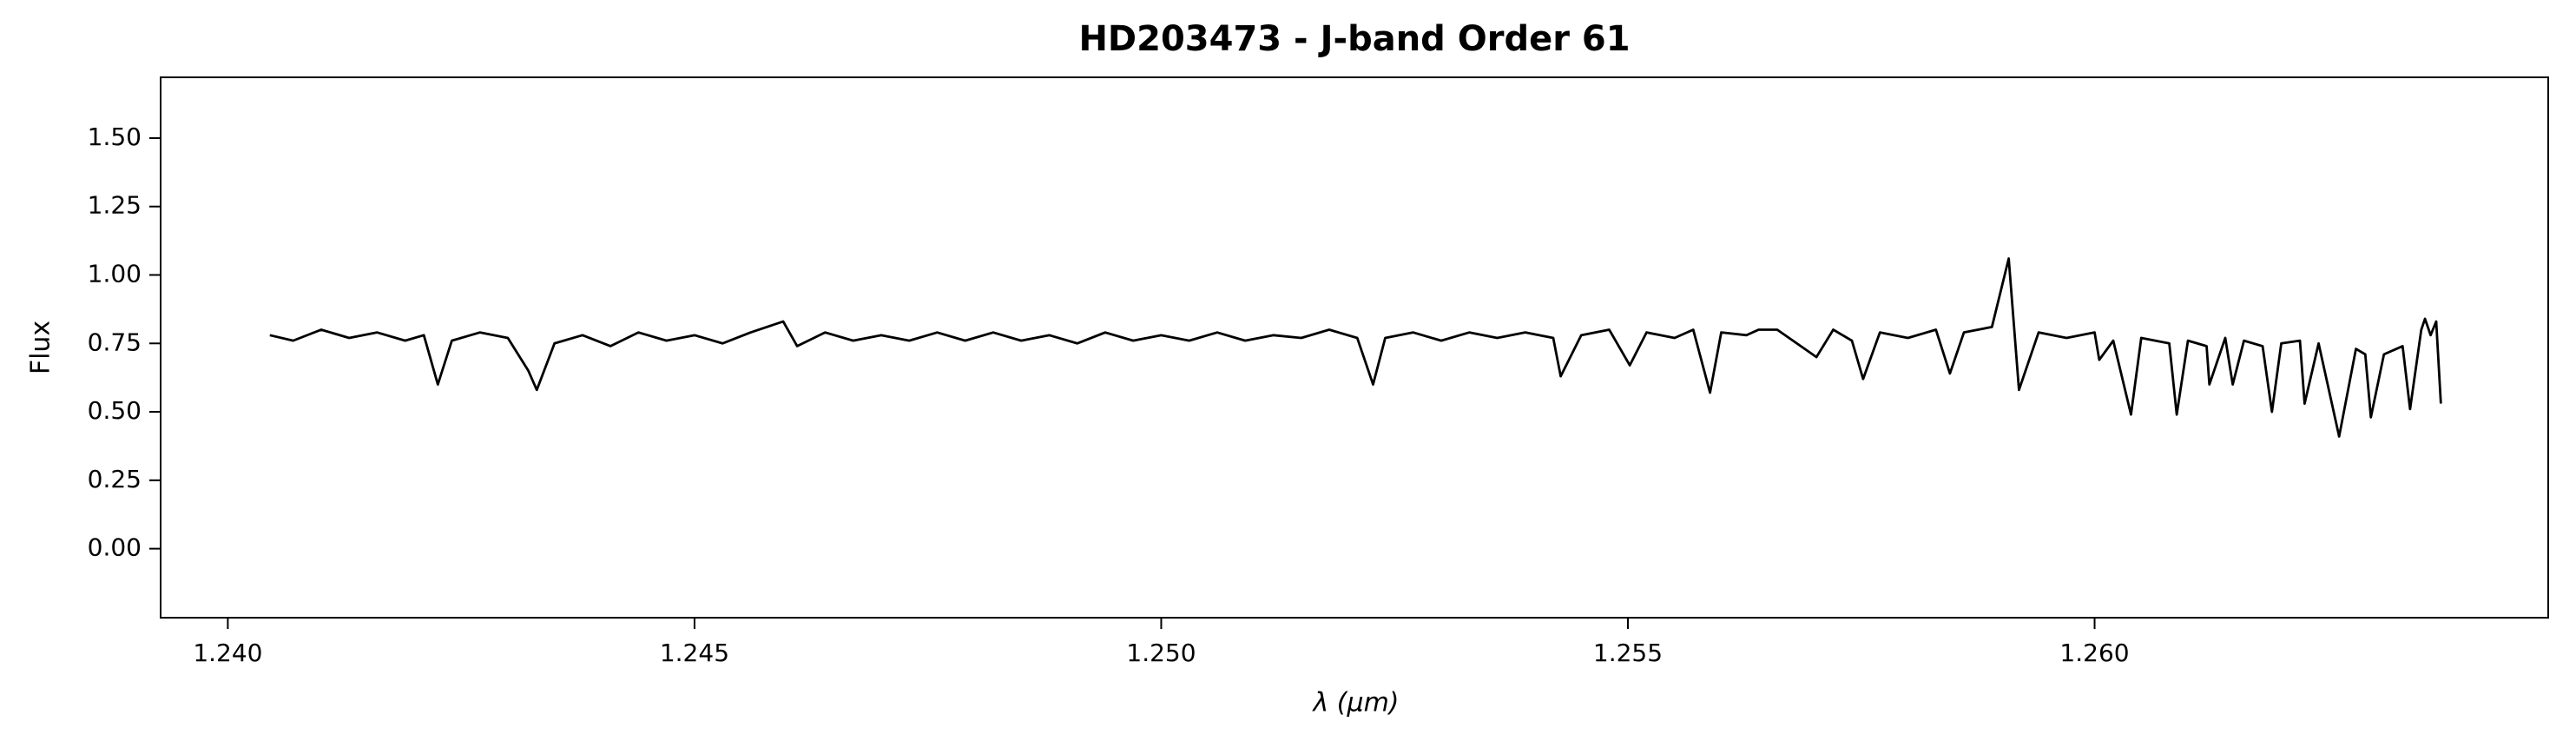  I want to click on x-tick-label: 1.255, so click(1628, 653).